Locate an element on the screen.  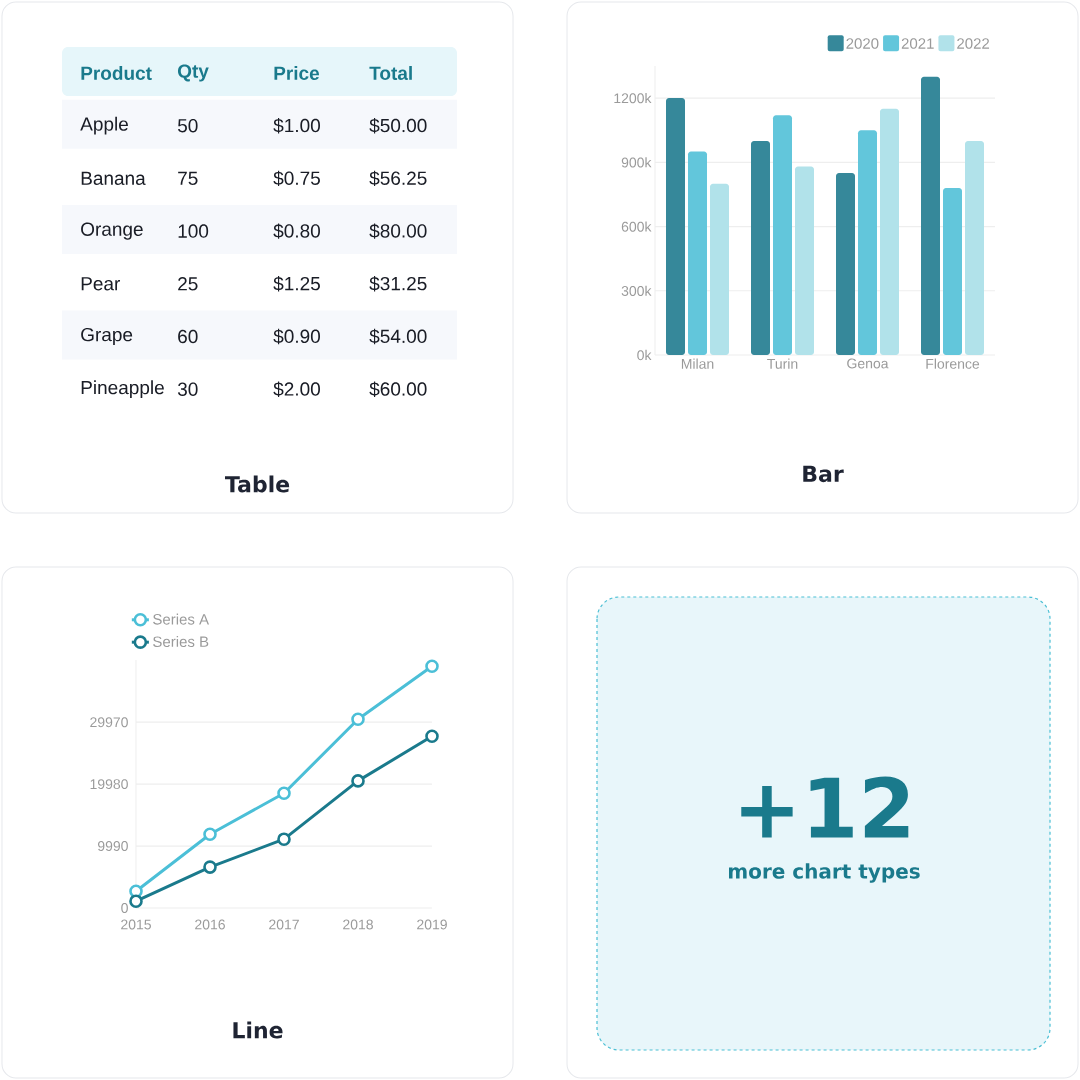
text: $50.00 is located at coordinates (398, 126).